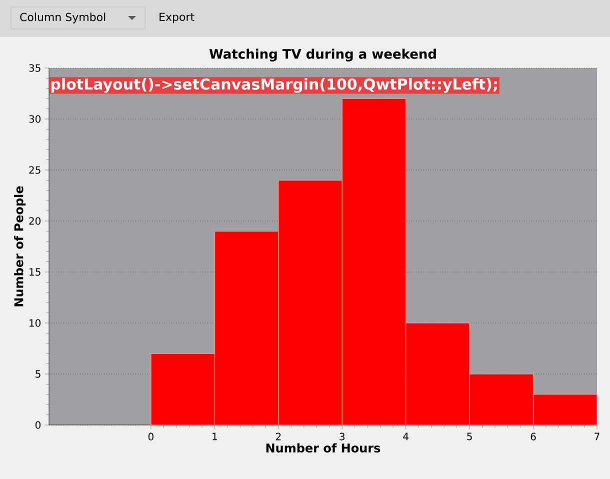 Image resolution: width=610 pixels, height=479 pixels. I want to click on x-tick-label: 5, so click(469, 436).